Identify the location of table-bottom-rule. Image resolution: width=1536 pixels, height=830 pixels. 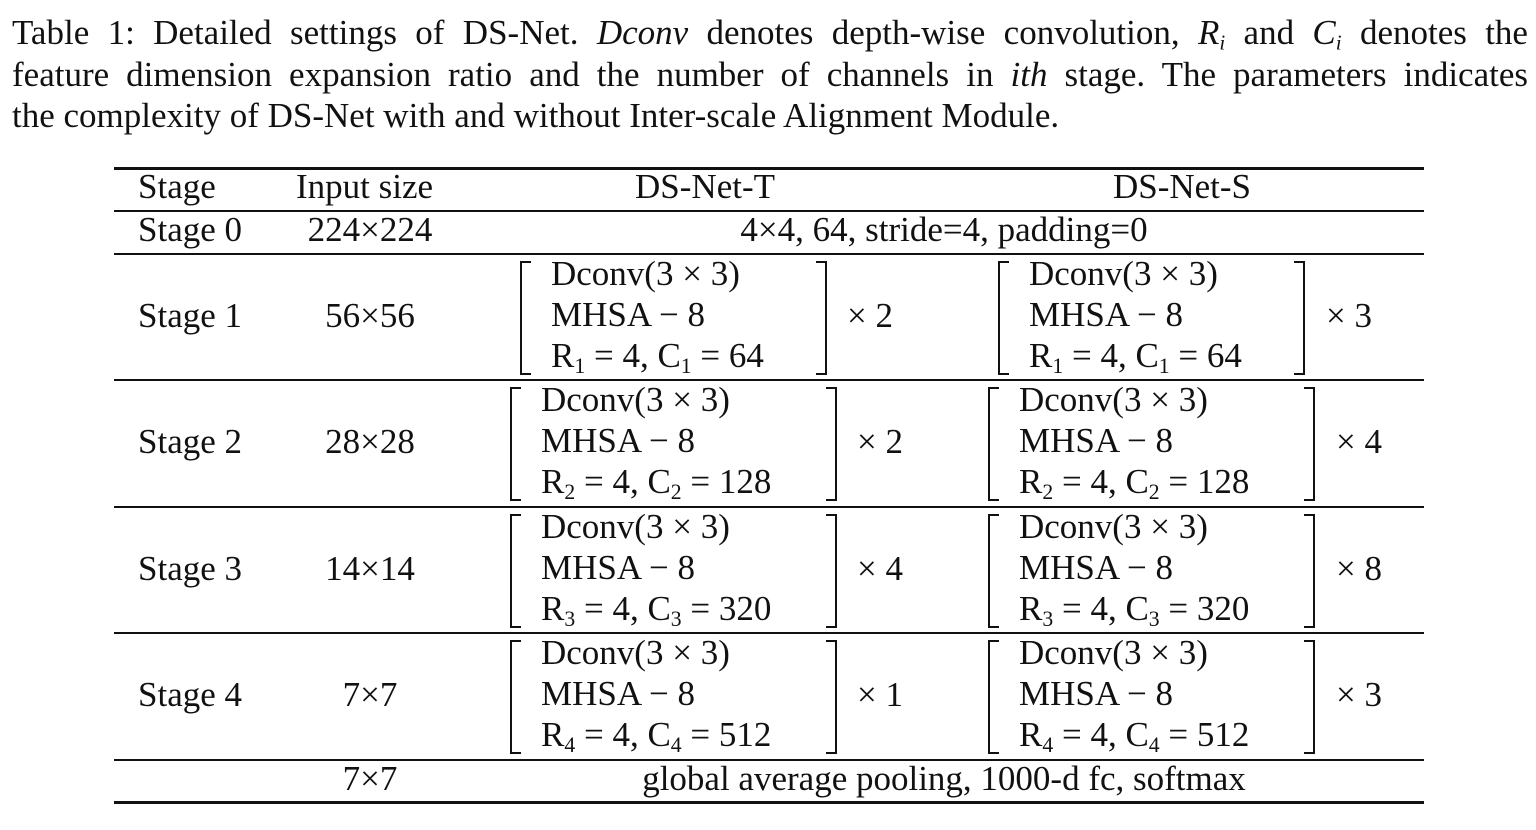
(769, 802).